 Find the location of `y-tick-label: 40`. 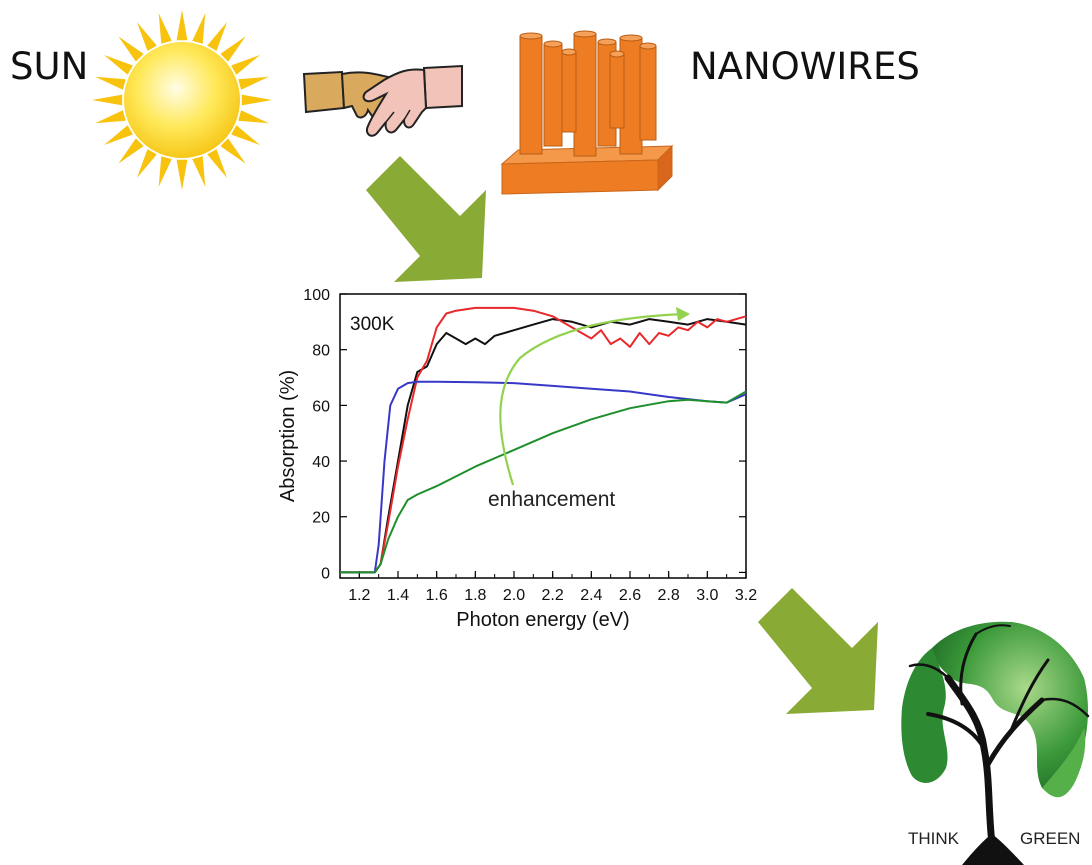

y-tick-label: 40 is located at coordinates (321, 462).